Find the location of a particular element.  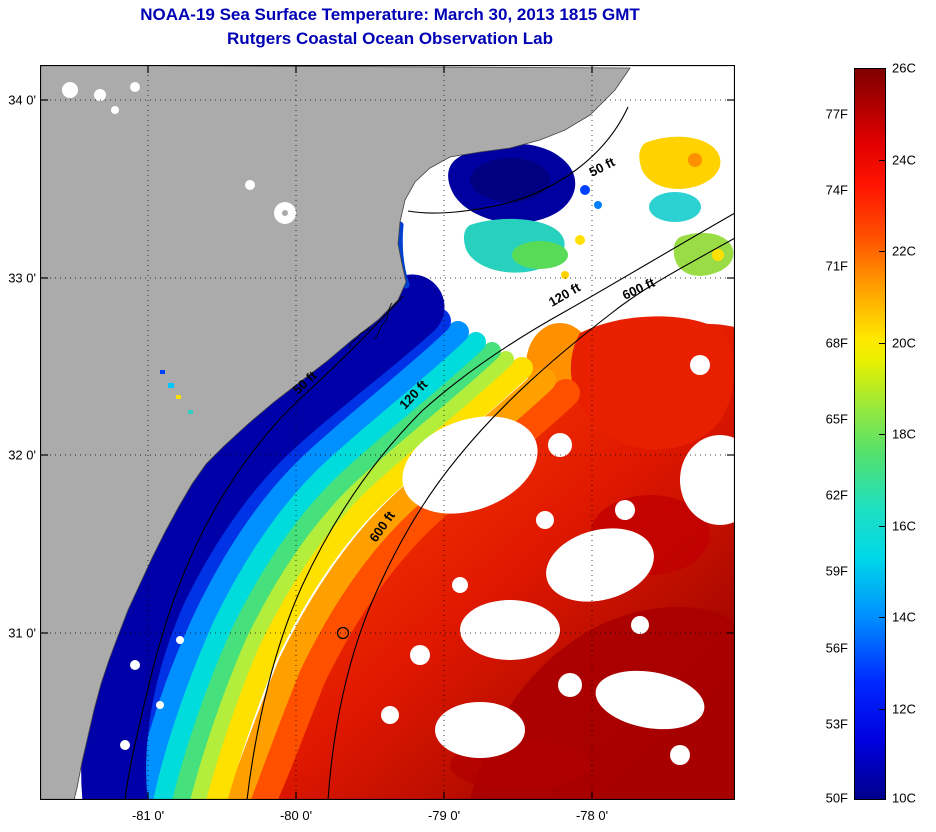

cbar-f-50: 50F is located at coordinates (836, 798).